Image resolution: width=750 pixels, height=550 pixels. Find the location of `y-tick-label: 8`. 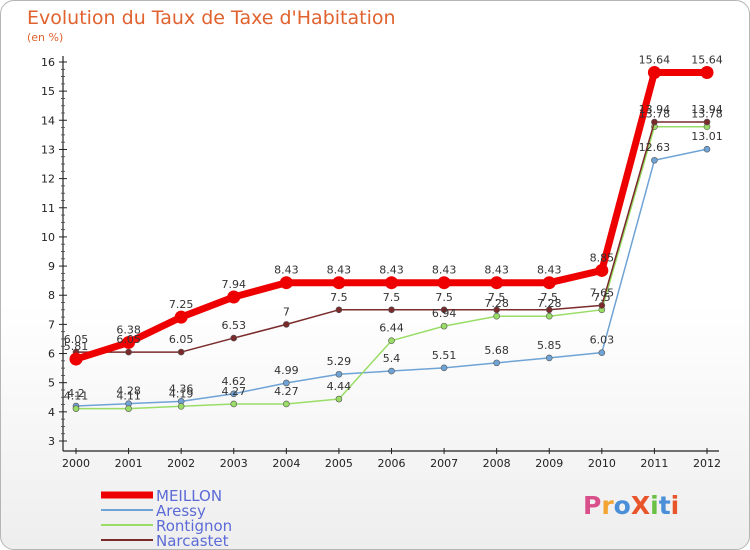

y-tick-label: 8 is located at coordinates (51, 295).